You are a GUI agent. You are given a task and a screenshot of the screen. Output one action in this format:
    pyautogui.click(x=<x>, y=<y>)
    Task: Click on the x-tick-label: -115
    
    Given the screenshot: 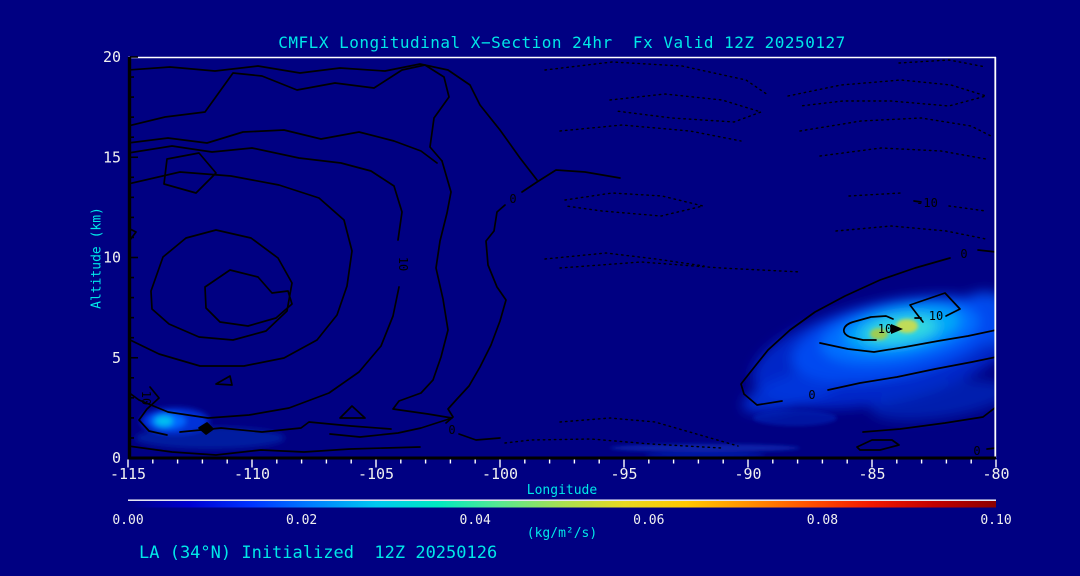 What is the action you would take?
    pyautogui.click(x=128, y=474)
    